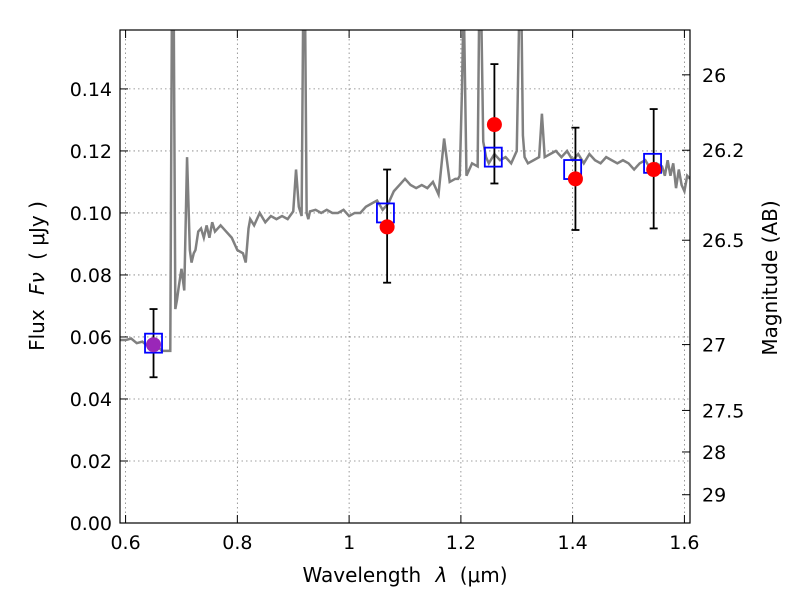 The width and height of the screenshot is (800, 600). Describe the element at coordinates (349, 543) in the screenshot. I see `x-tick-label: 1` at that location.